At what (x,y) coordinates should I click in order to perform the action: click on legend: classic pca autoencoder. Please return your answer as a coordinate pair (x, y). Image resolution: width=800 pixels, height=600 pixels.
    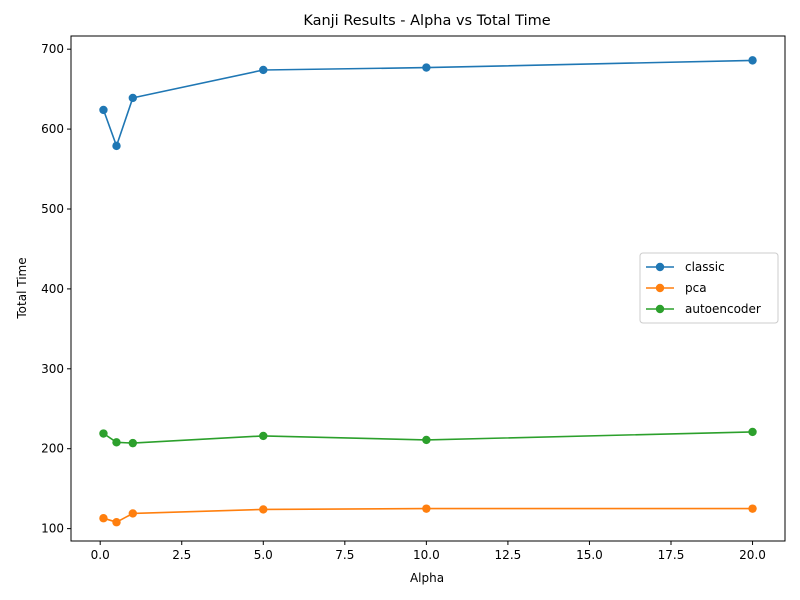
    Looking at the image, I should click on (709, 288).